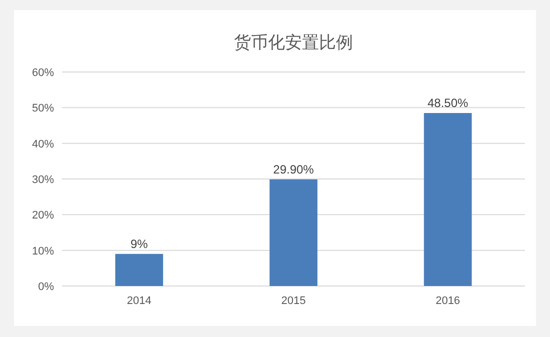  What do you see at coordinates (293, 169) in the screenshot?
I see `data-label: 29.90%` at bounding box center [293, 169].